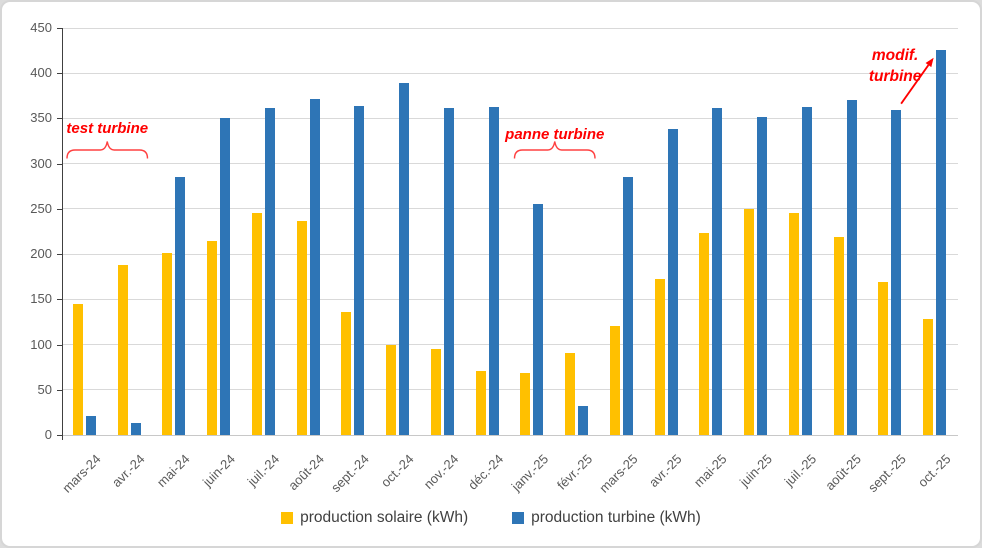  I want to click on bar-solaire-août-24, so click(301, 327).